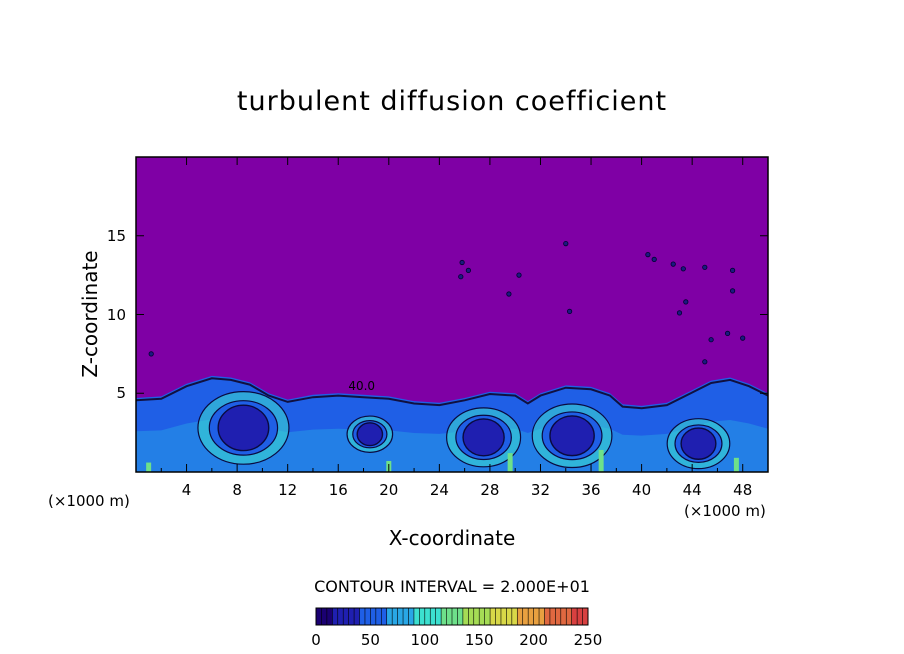 This screenshot has height=654, width=904. What do you see at coordinates (490, 490) in the screenshot?
I see `x-tick-label: 28` at bounding box center [490, 490].